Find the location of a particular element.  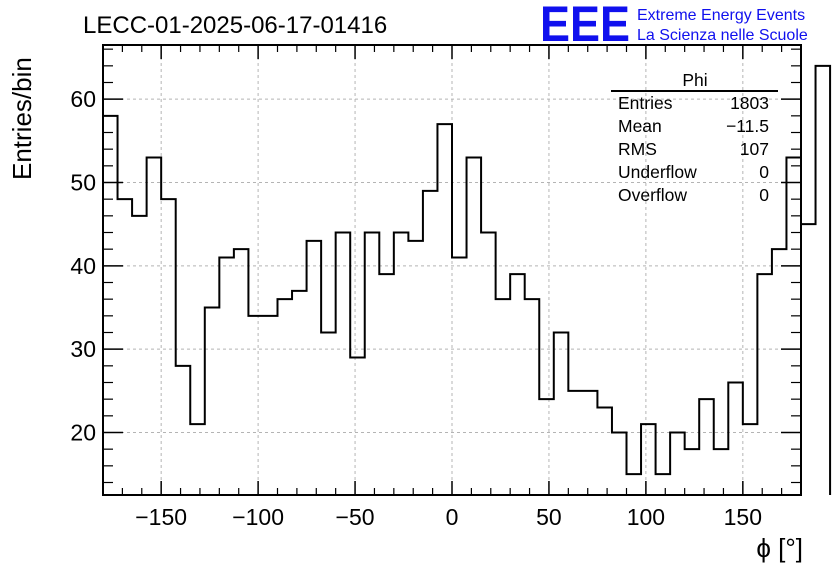

y-tick-label: 60 is located at coordinates (83, 99).